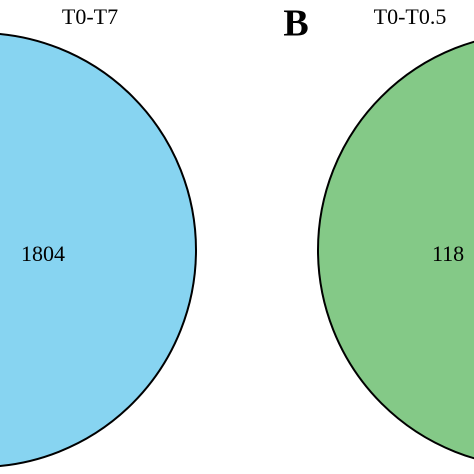  I want to click on panel-title: T0-T7, so click(90, 16).